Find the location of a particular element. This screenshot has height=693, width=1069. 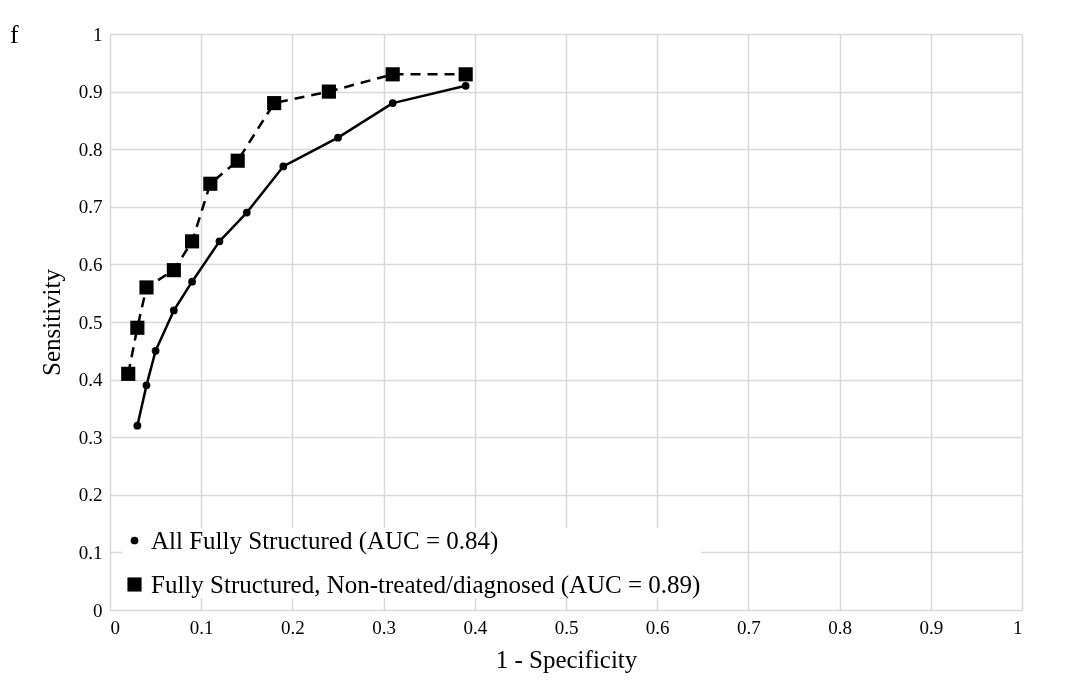

x-tick-label: 0.8 is located at coordinates (840, 627).